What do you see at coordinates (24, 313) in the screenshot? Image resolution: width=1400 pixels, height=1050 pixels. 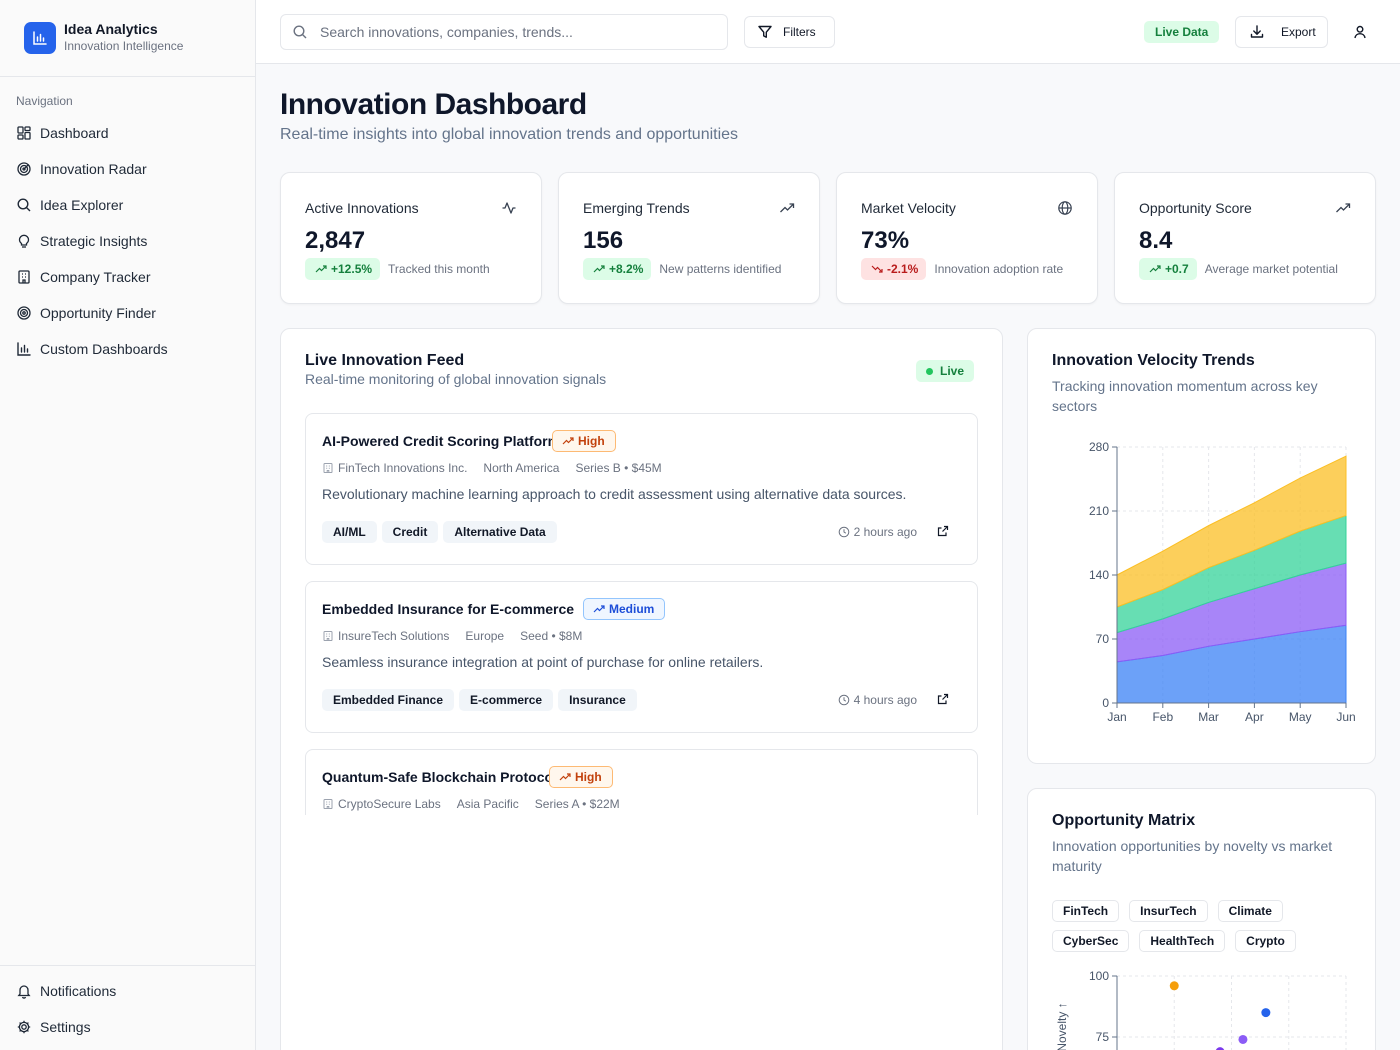 I see `target-icon` at bounding box center [24, 313].